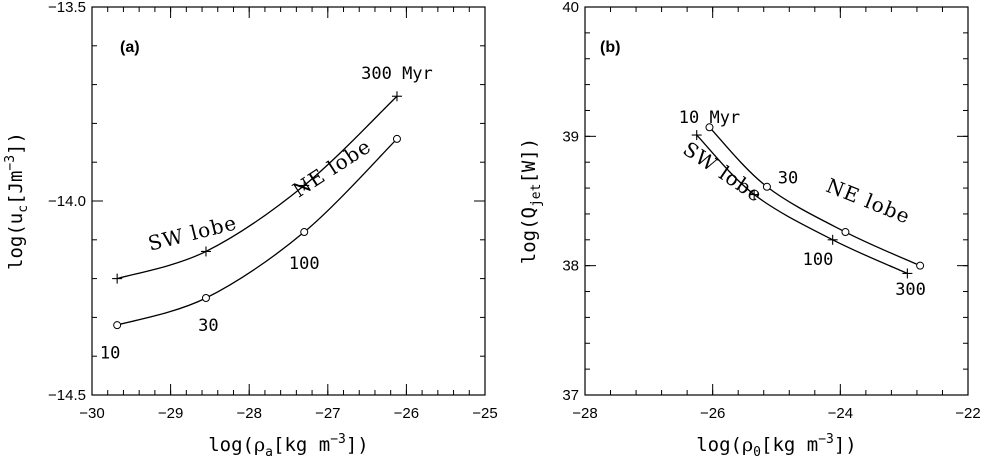 The height and width of the screenshot is (460, 987). What do you see at coordinates (91, 413) in the screenshot?
I see `x-tick-label: −30` at bounding box center [91, 413].